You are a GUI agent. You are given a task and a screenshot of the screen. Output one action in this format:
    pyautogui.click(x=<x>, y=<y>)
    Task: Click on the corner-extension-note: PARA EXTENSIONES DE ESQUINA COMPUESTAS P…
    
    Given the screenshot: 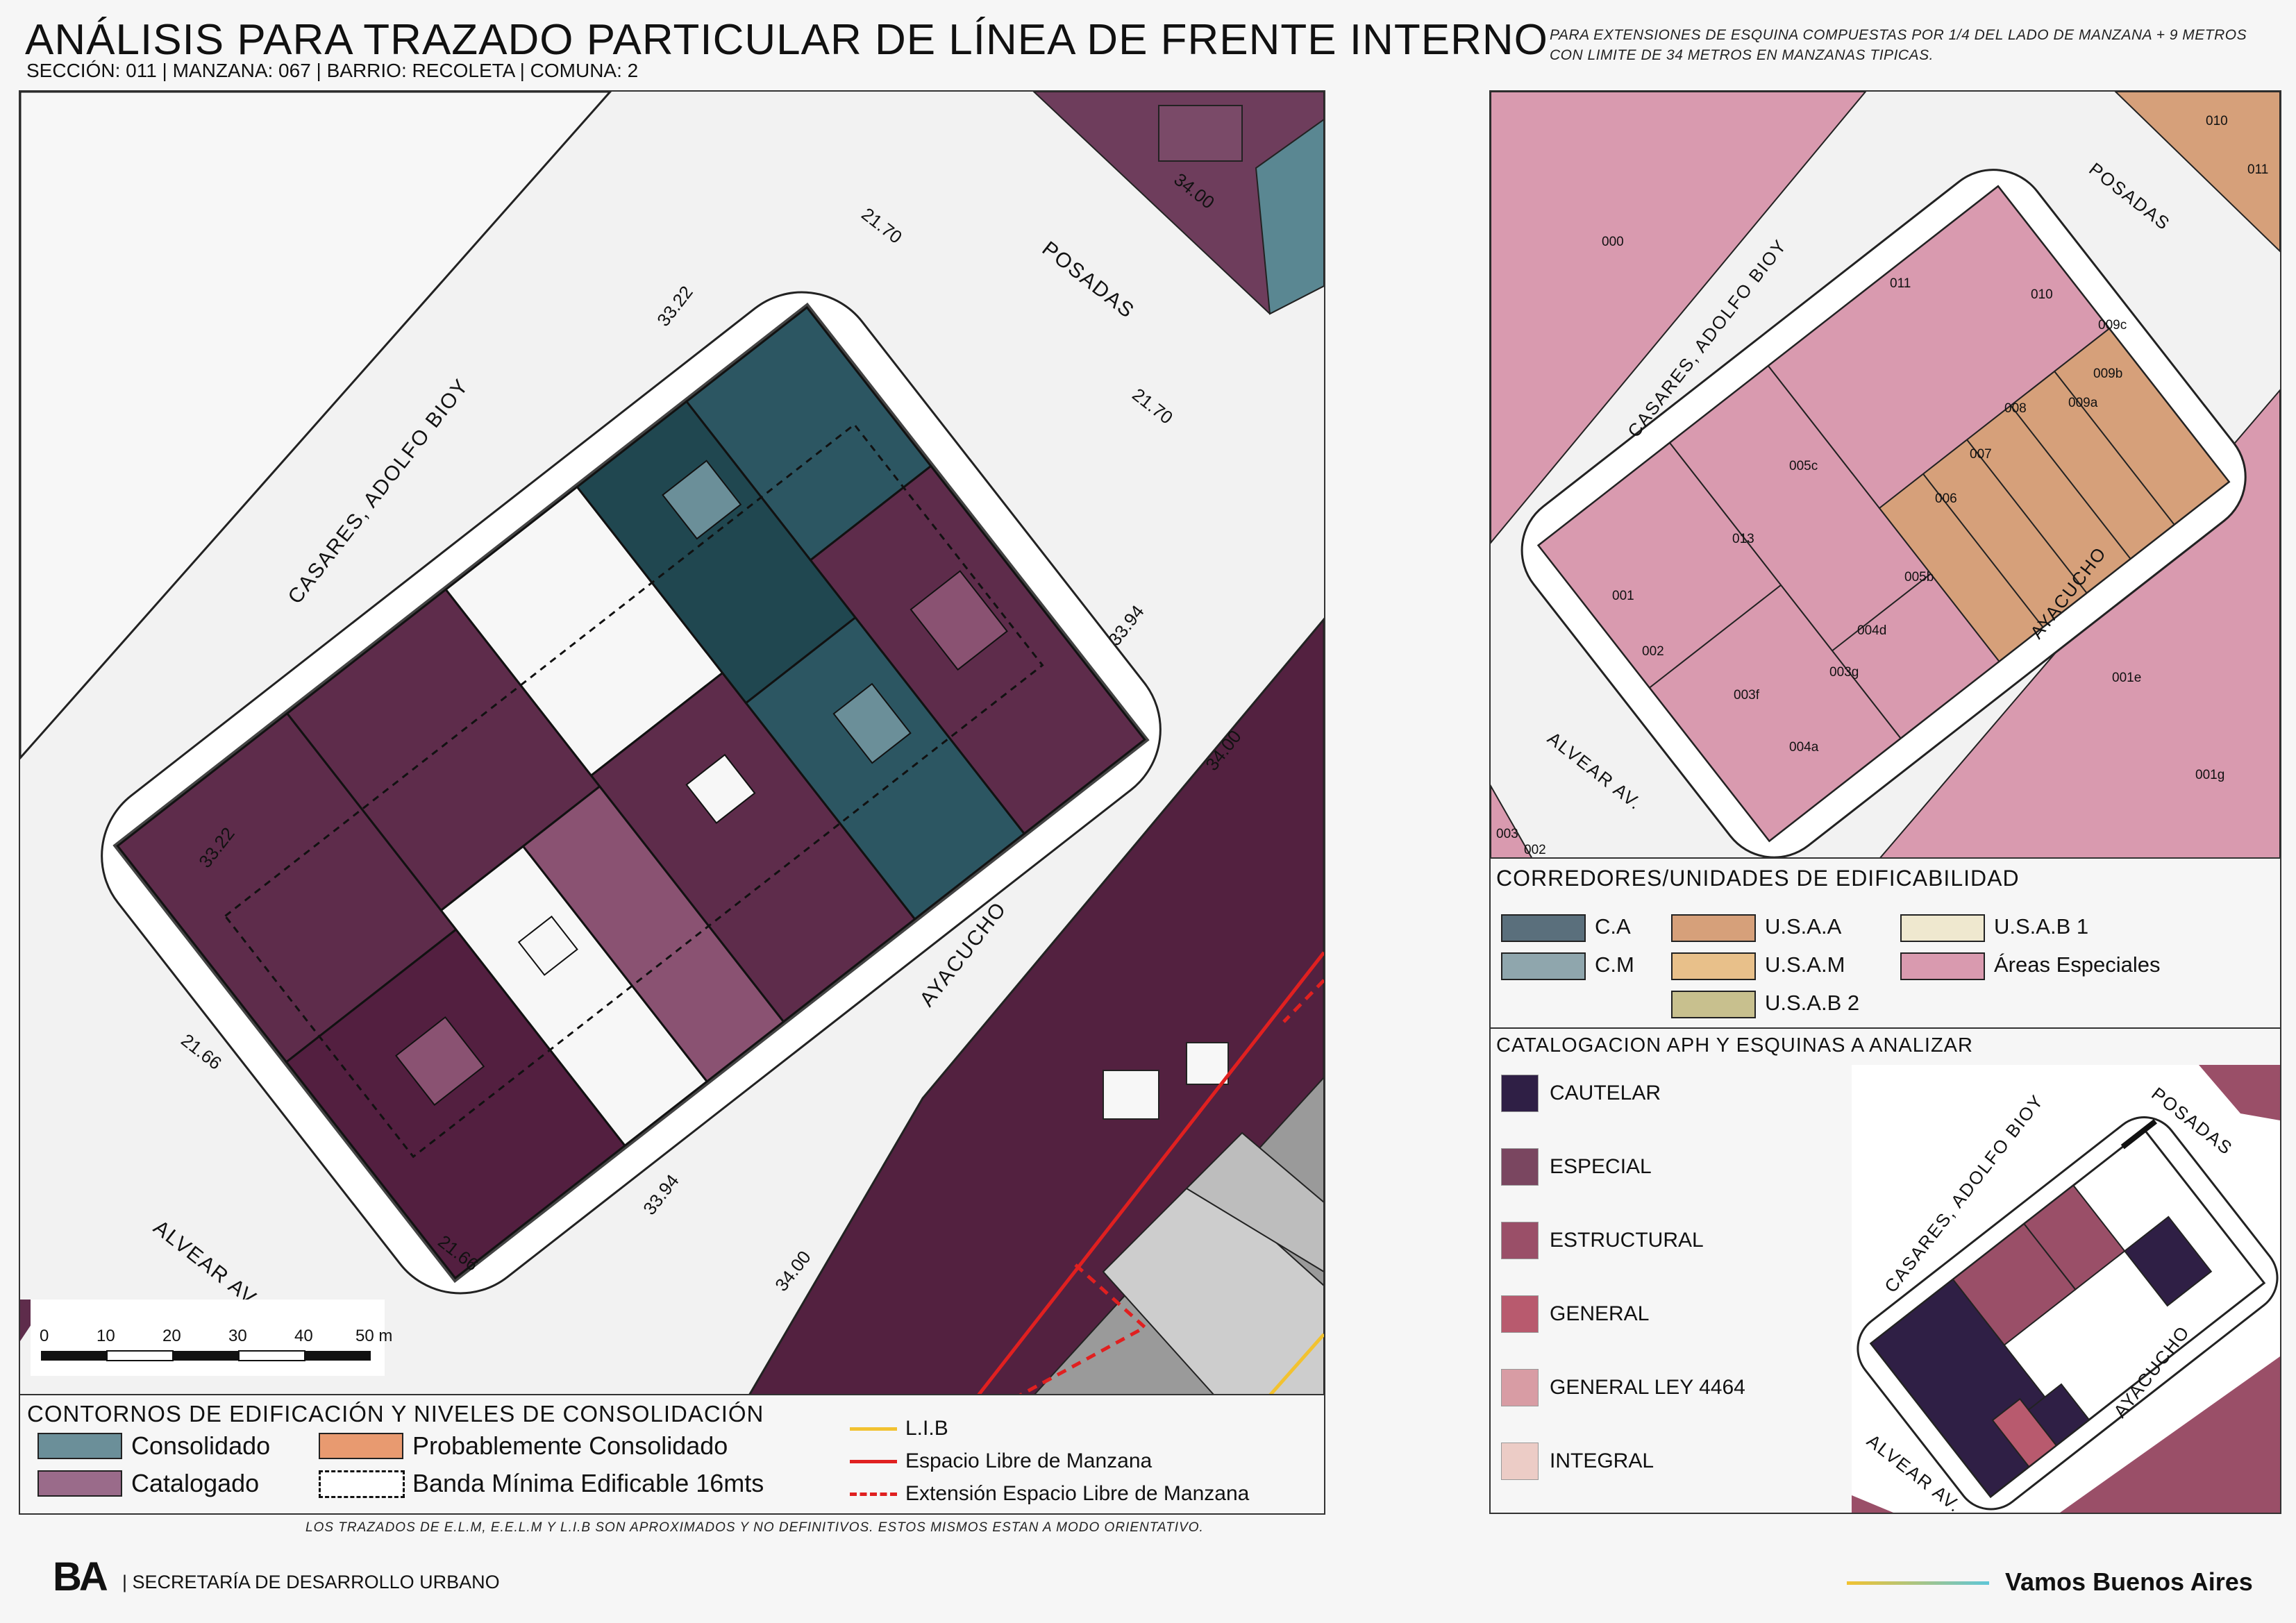 What is the action you would take?
    pyautogui.click(x=1898, y=45)
    